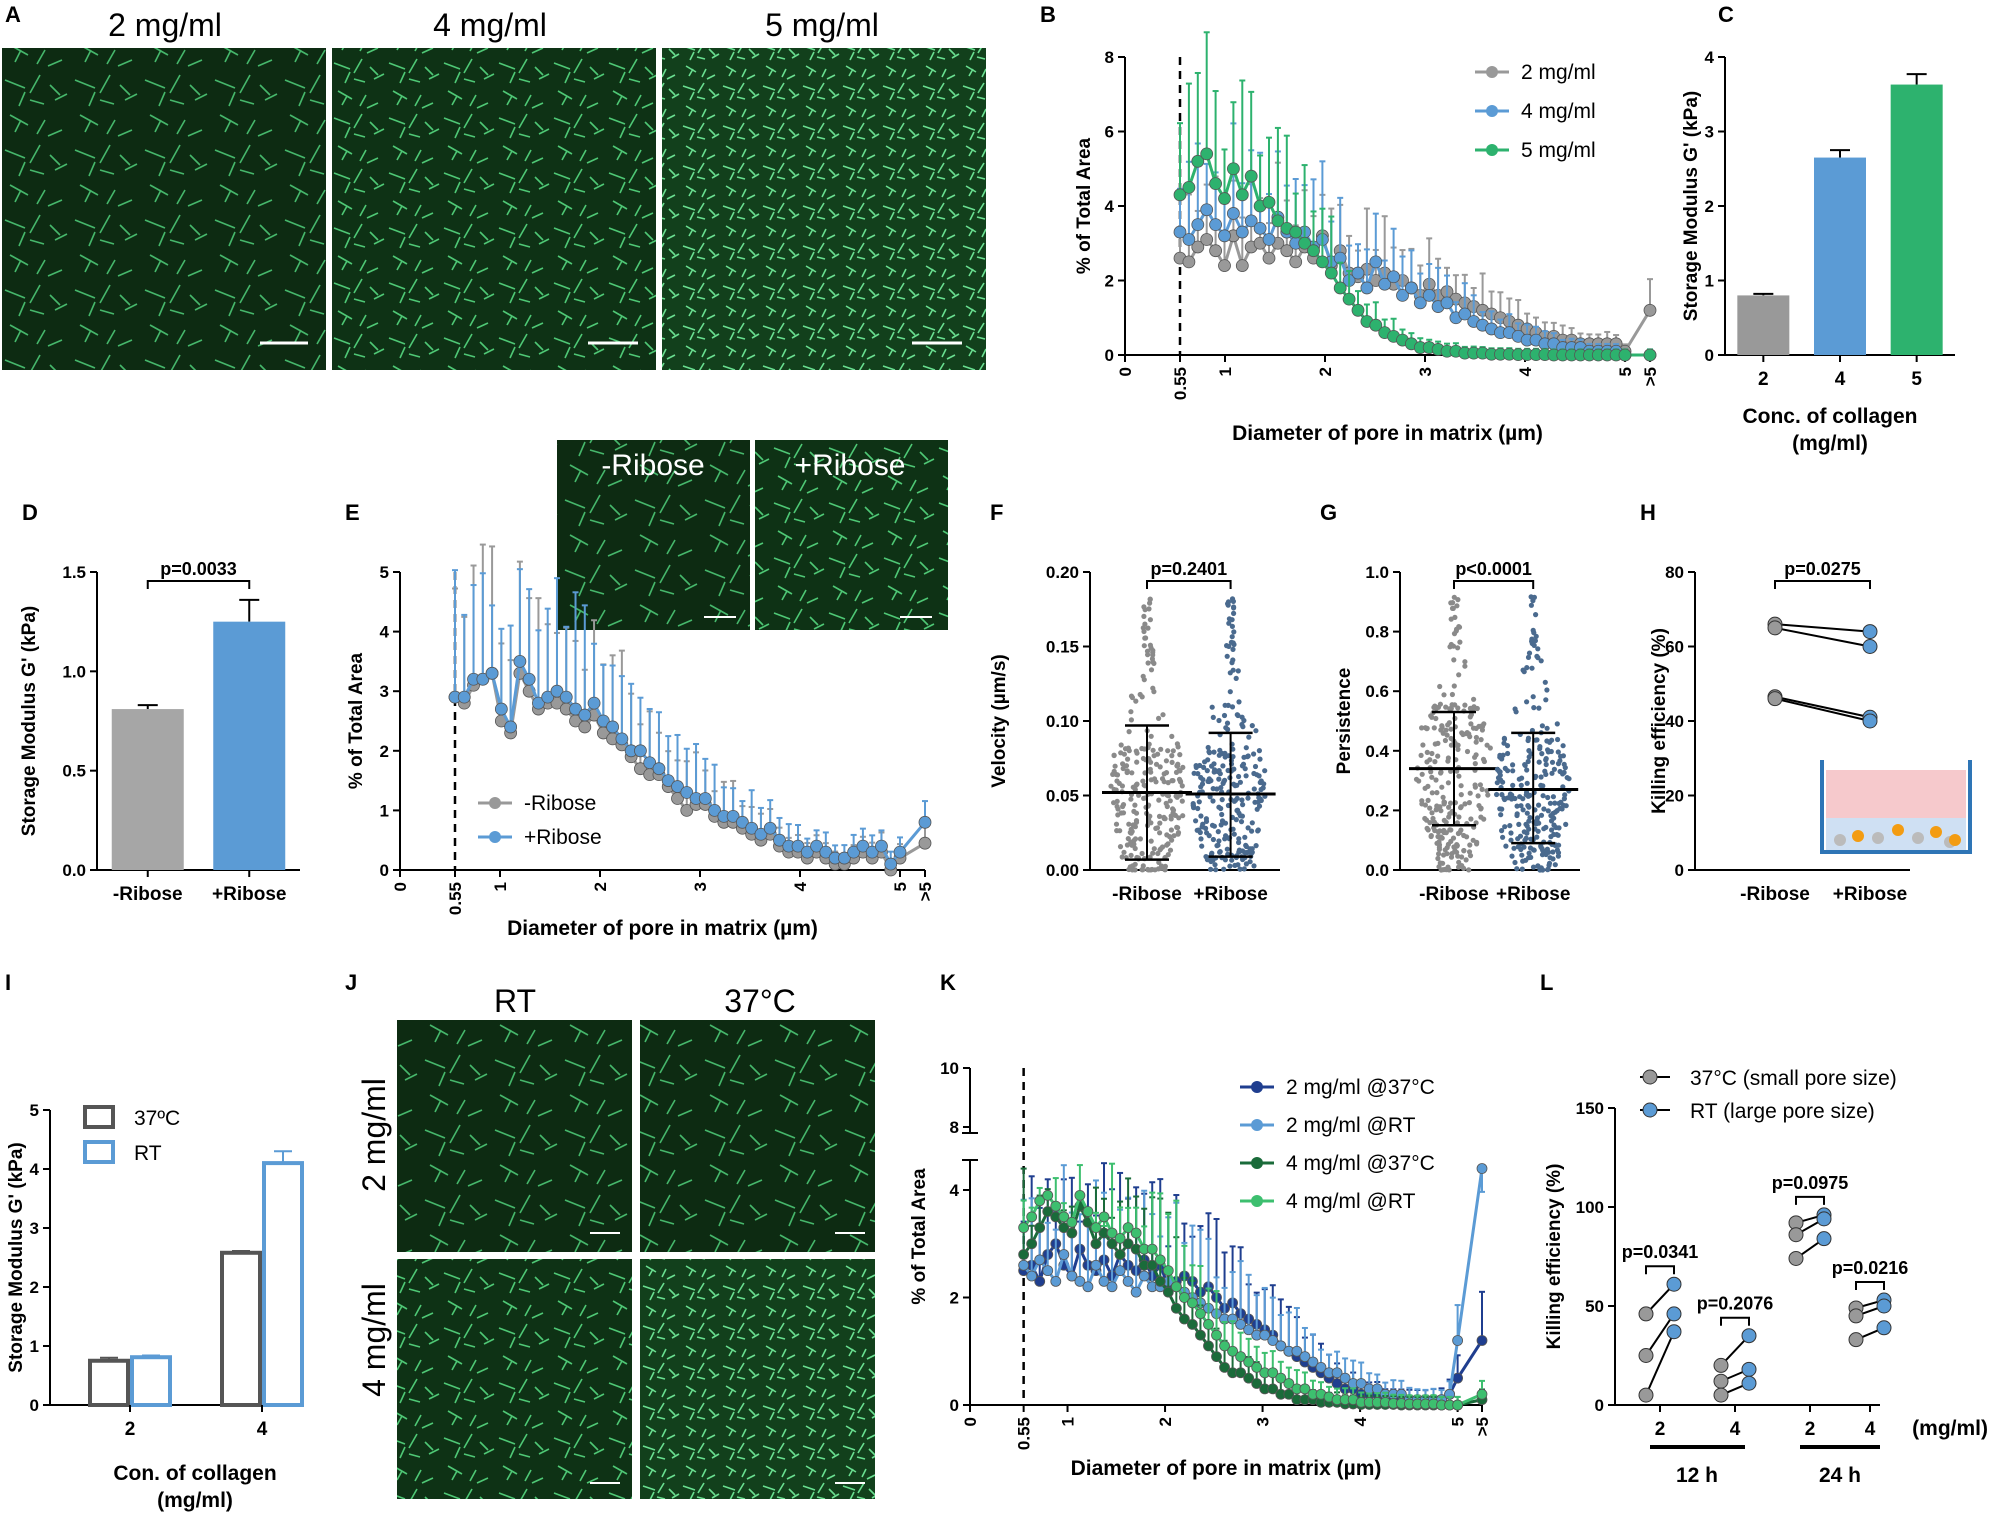 The height and width of the screenshot is (1513, 1993). What do you see at coordinates (824, 209) in the screenshot?
I see `micrograph-5mg` at bounding box center [824, 209].